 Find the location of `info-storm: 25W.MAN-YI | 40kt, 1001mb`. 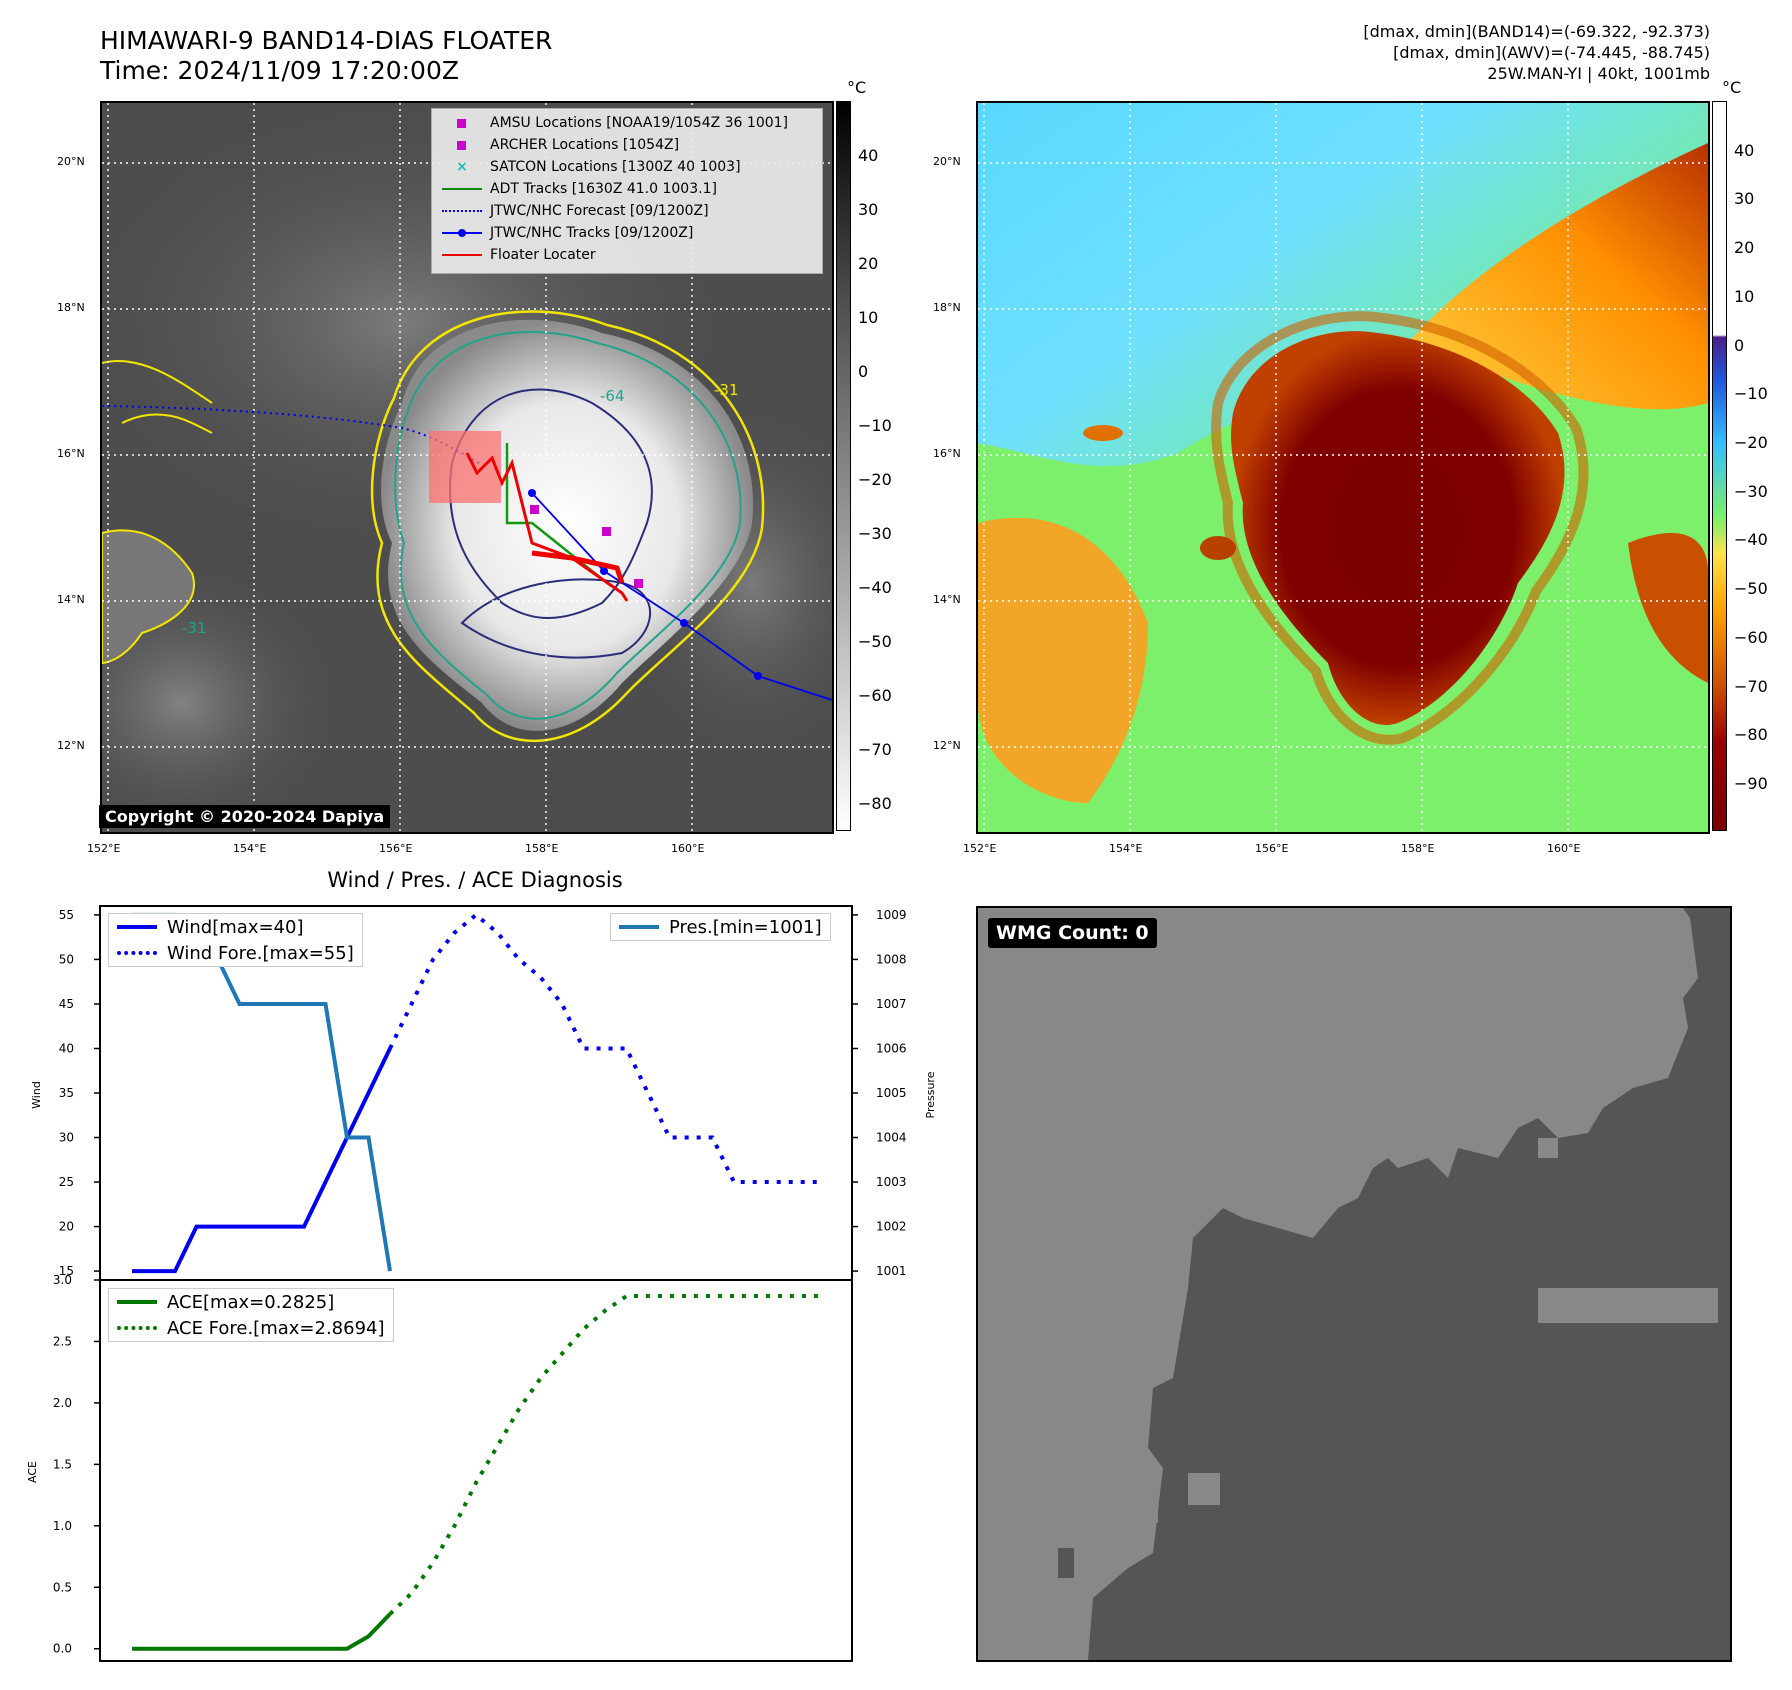

info-storm: 25W.MAN-YI | 40kt, 1001mb is located at coordinates (1598, 73).